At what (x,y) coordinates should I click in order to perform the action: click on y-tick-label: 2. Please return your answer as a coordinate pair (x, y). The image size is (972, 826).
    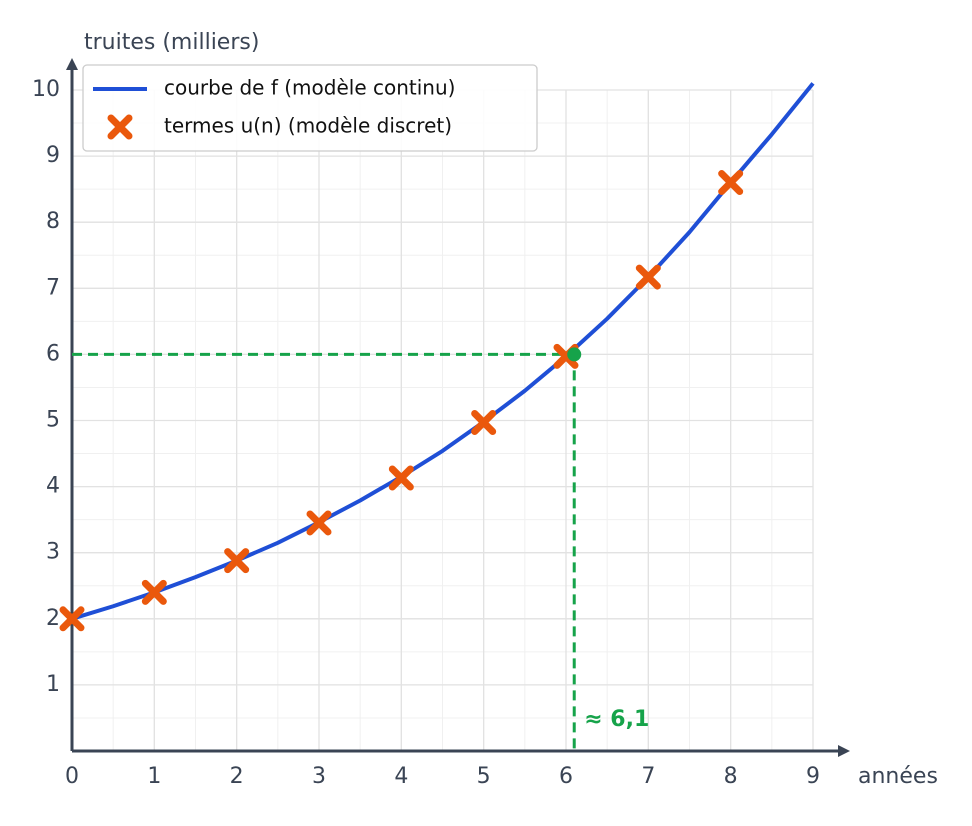
    Looking at the image, I should click on (53, 618).